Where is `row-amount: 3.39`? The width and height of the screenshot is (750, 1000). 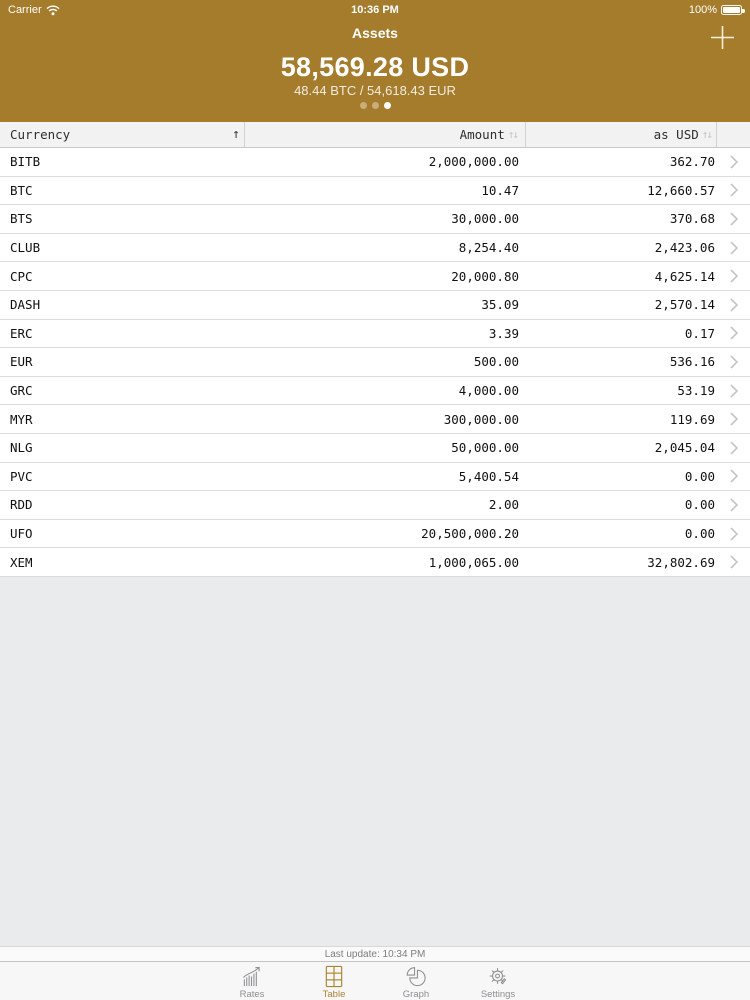 row-amount: 3.39 is located at coordinates (503, 333).